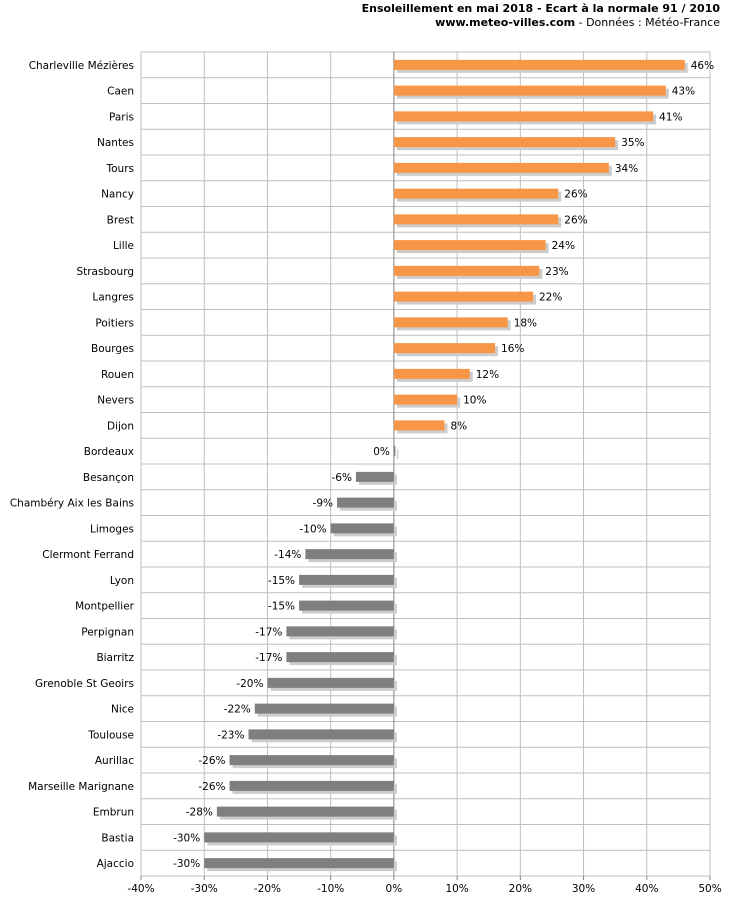  I want to click on data-label: 35%, so click(632, 143).